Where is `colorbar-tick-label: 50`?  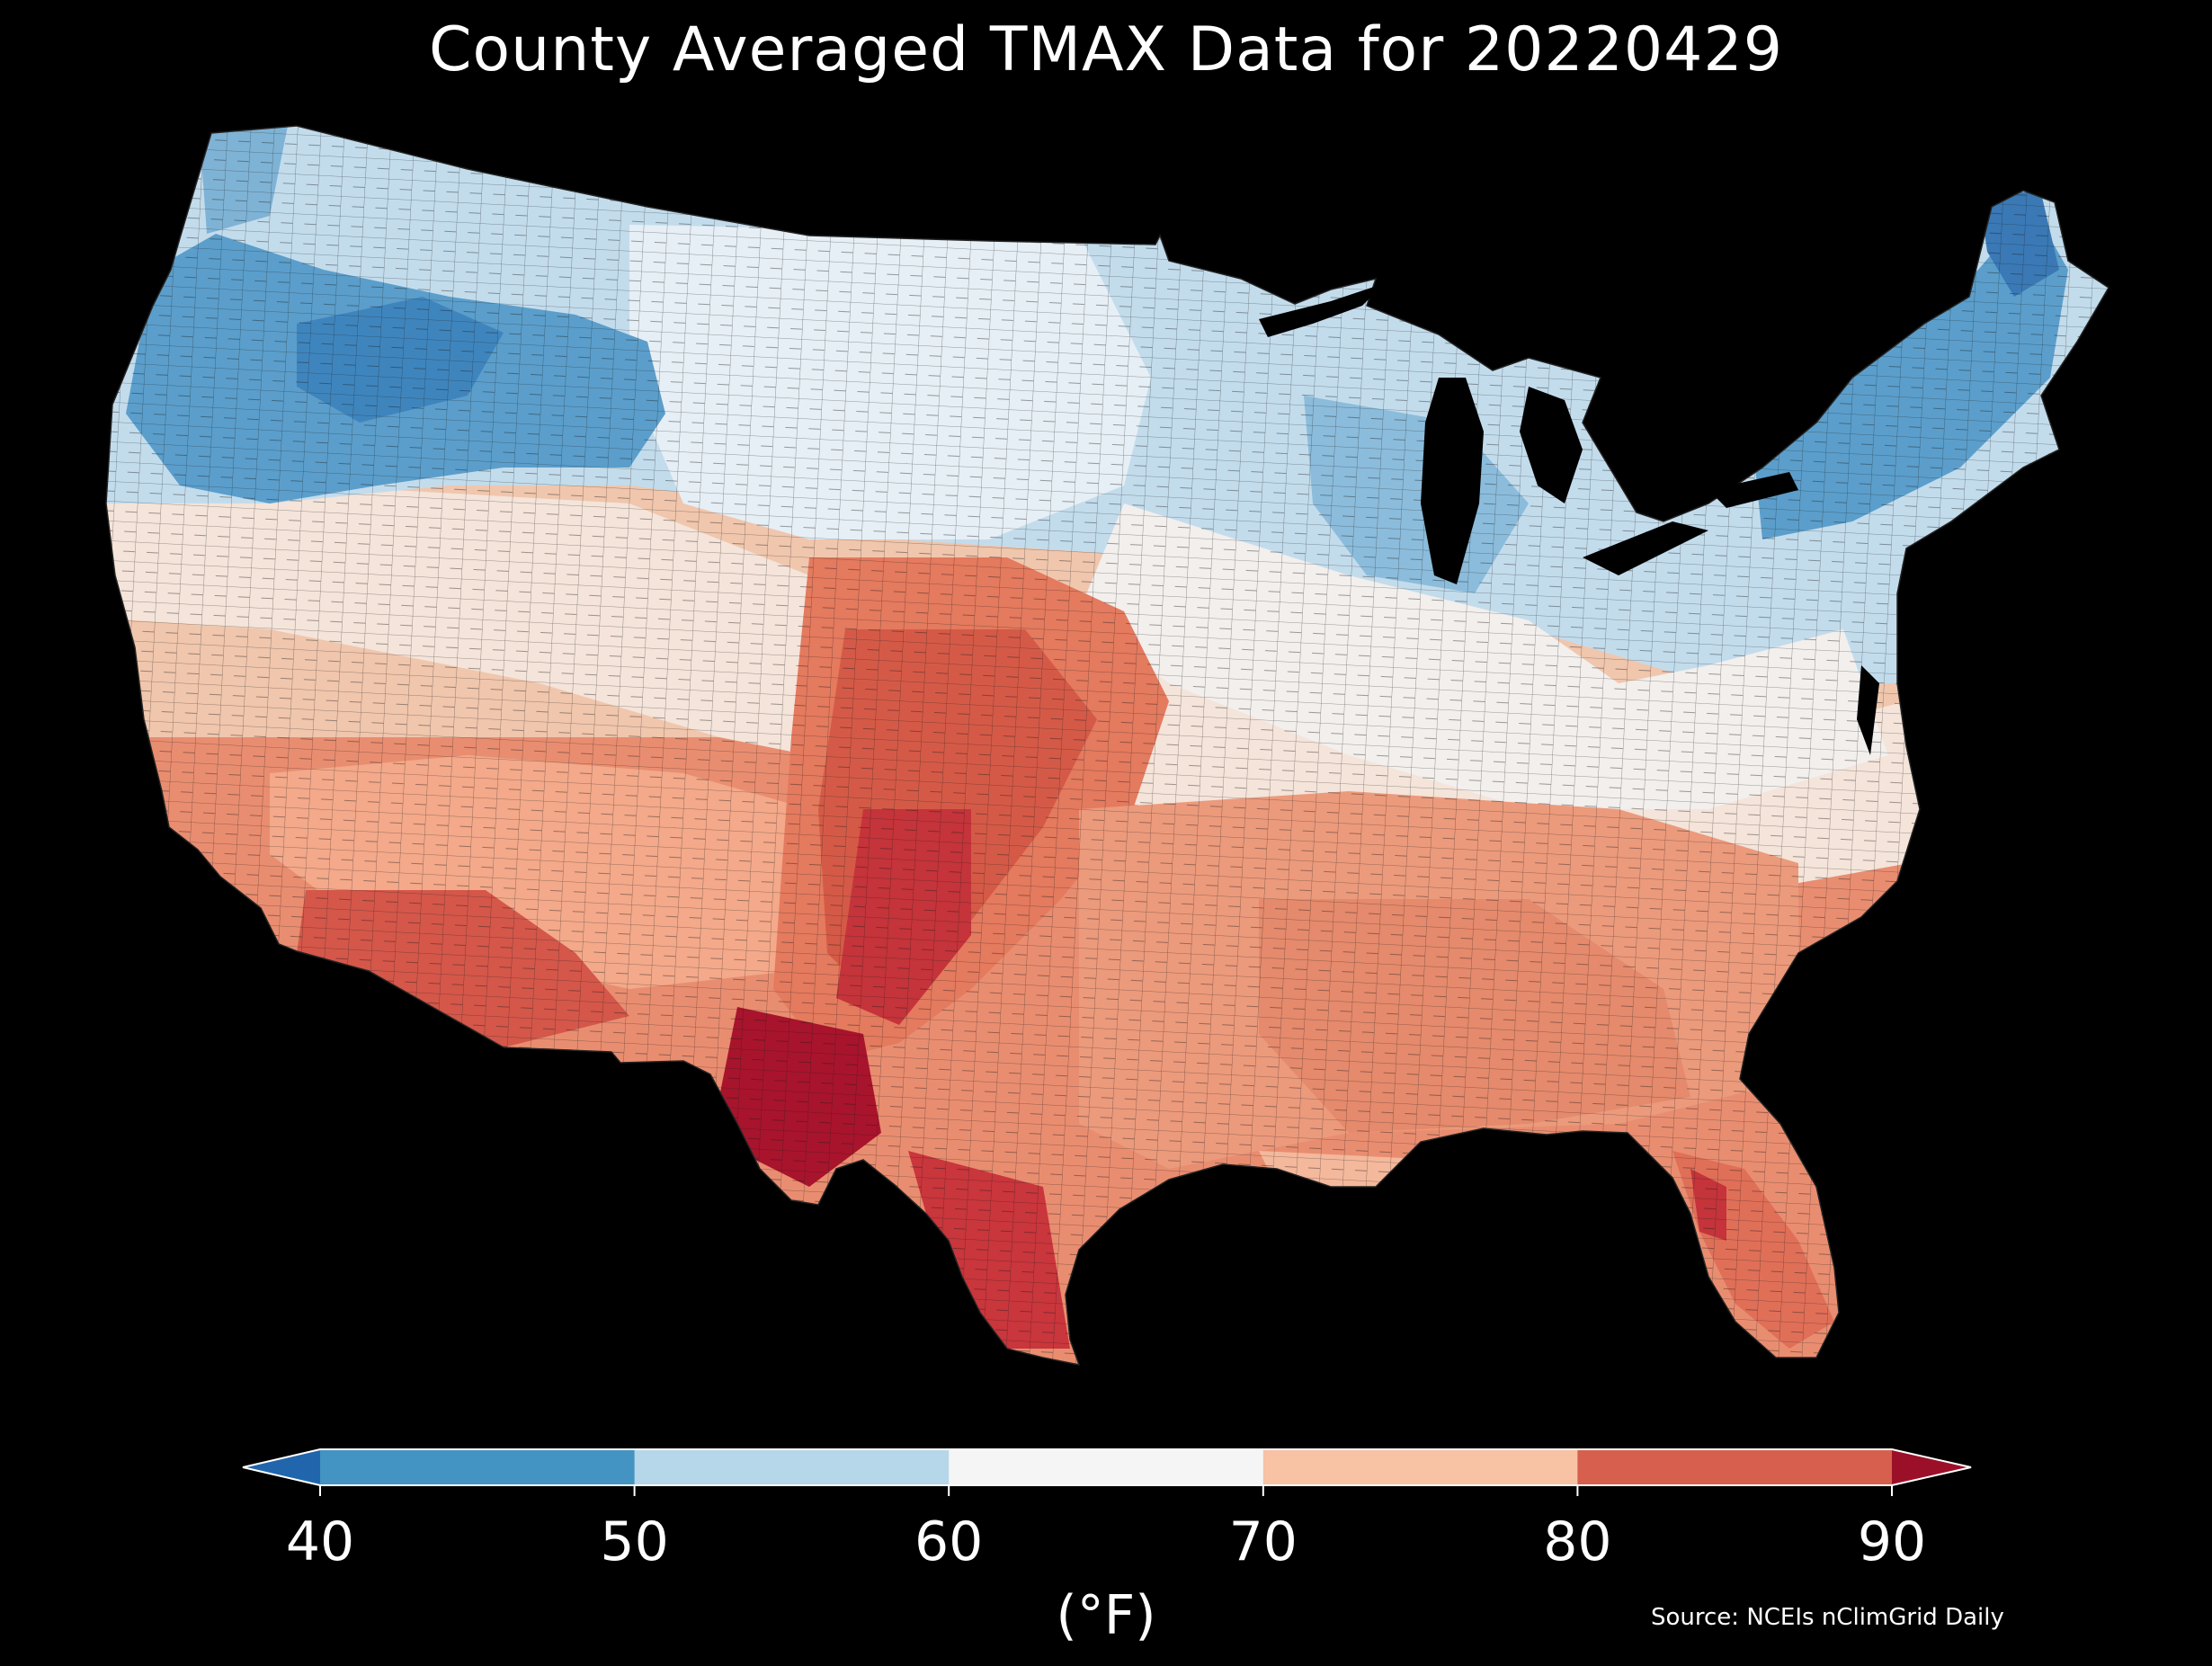
colorbar-tick-label: 50 is located at coordinates (634, 1542).